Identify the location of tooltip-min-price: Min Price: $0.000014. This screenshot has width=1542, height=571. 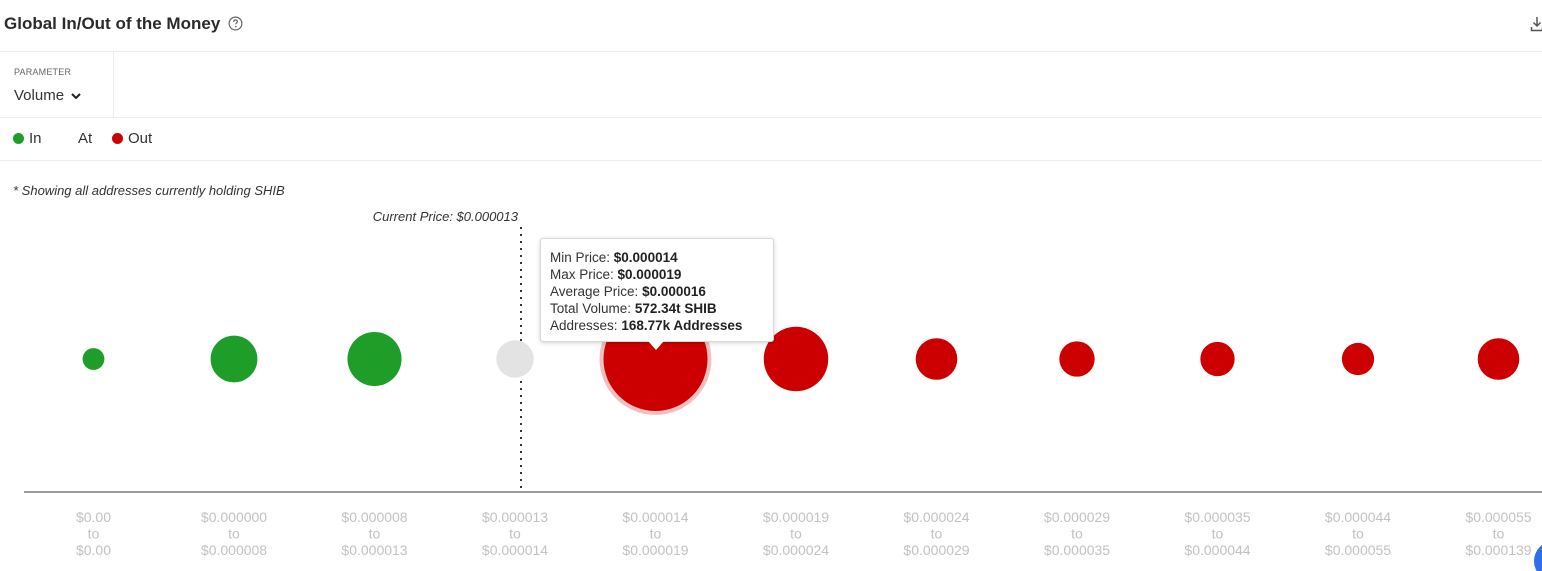
(614, 257).